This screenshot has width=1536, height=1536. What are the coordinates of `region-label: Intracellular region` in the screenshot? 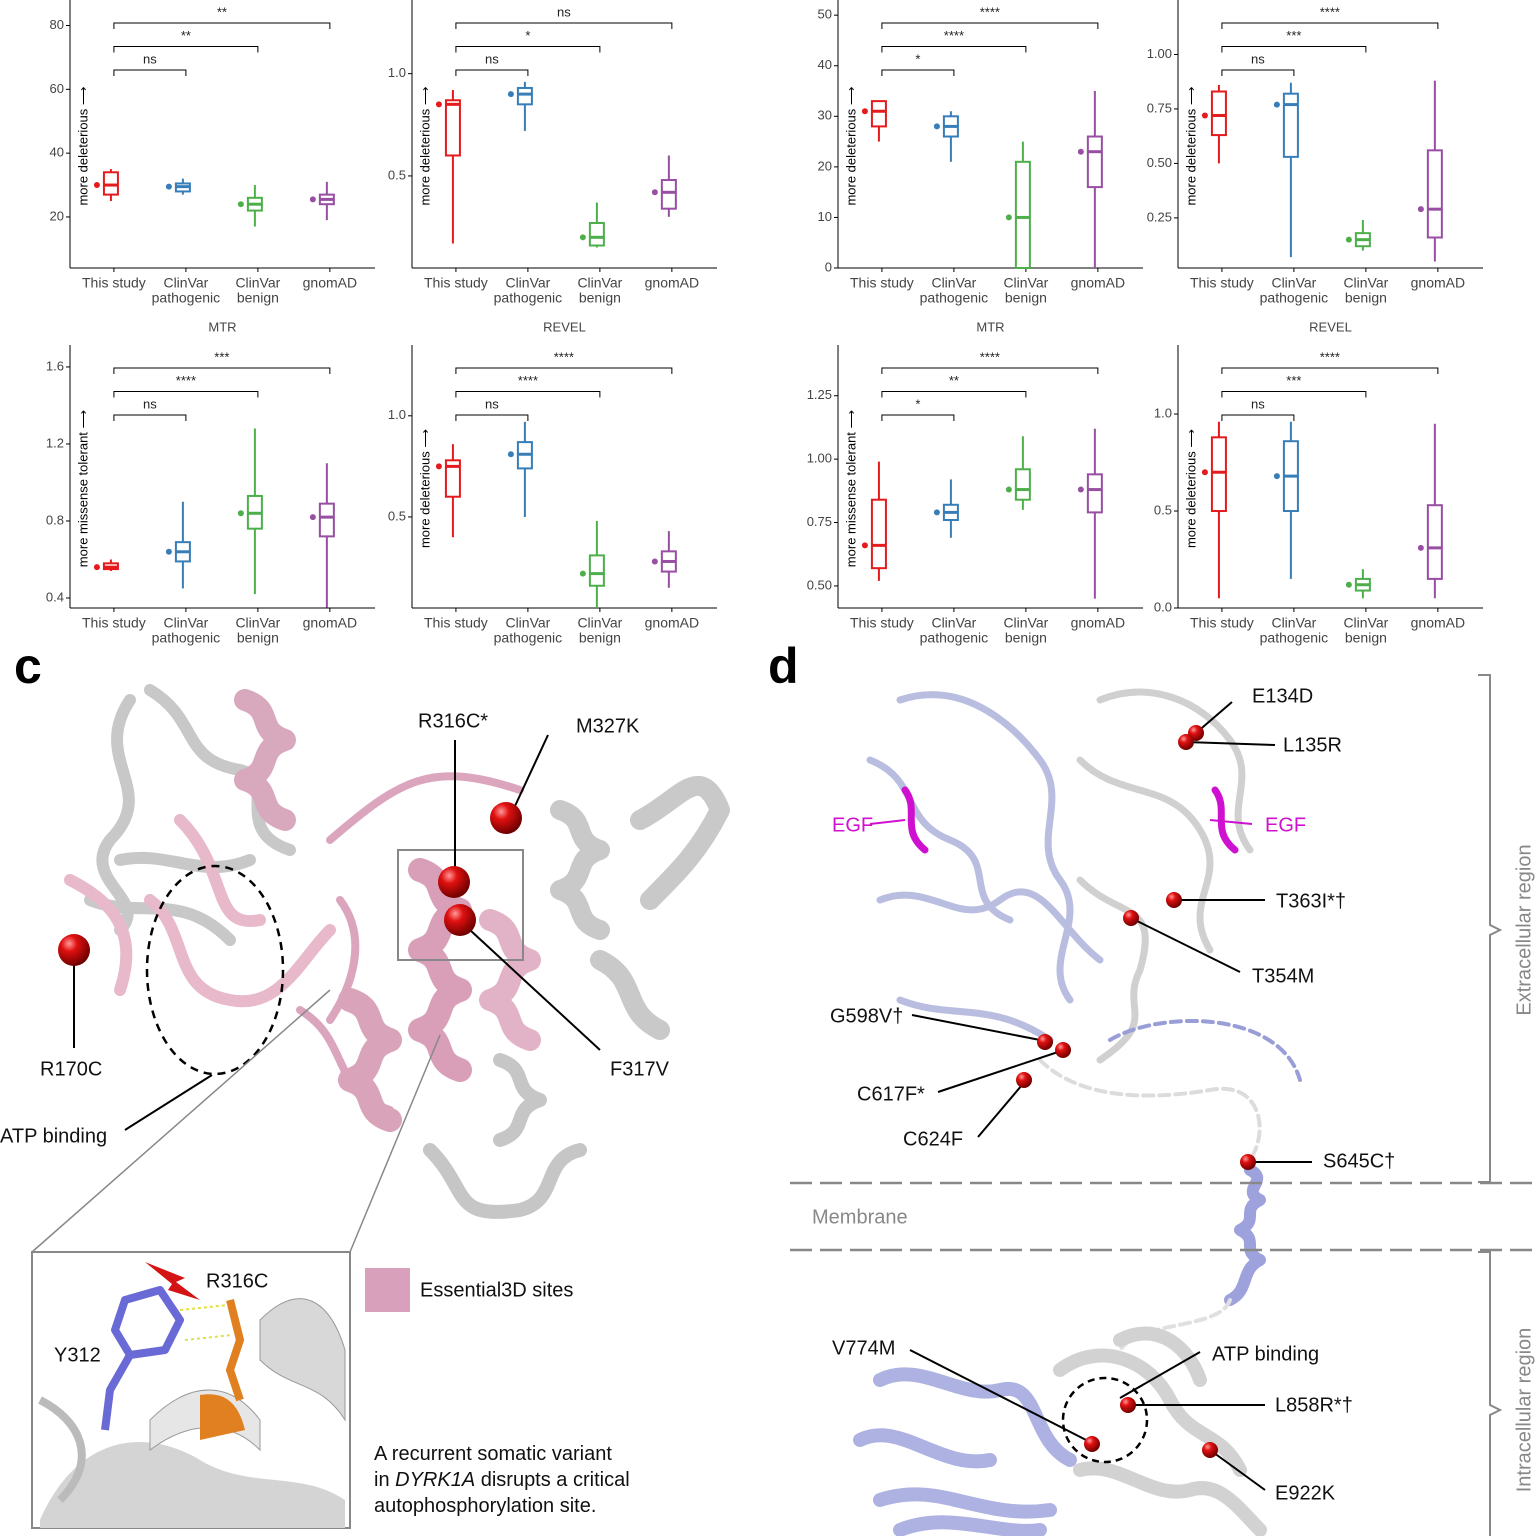 It's located at (1524, 1410).